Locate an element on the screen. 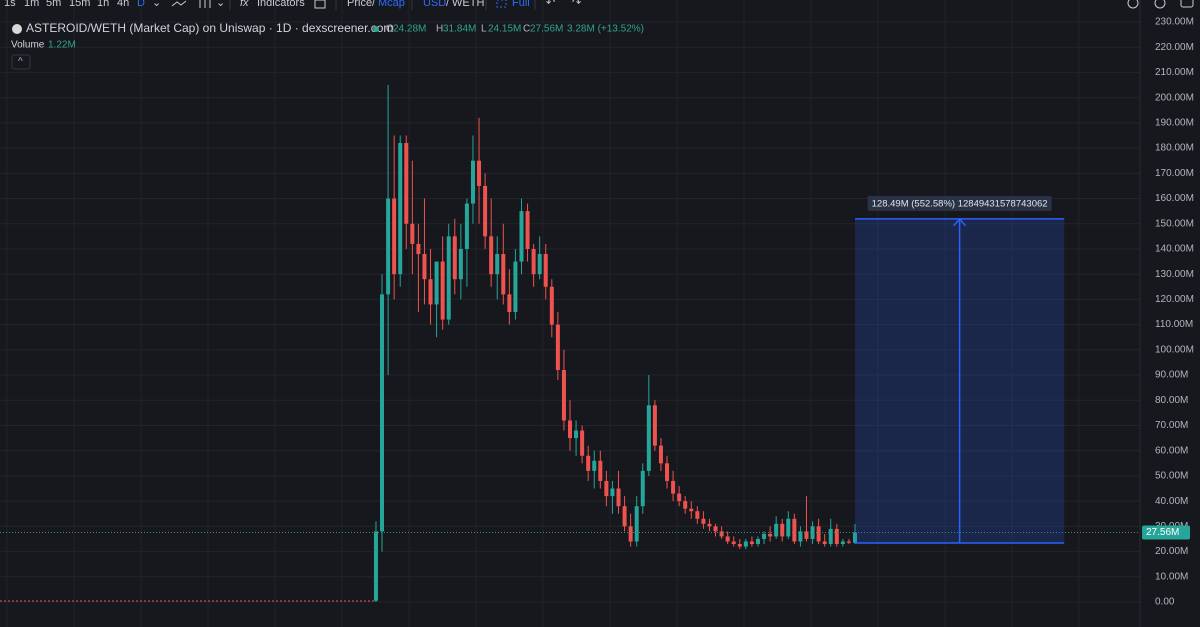 The image size is (1200, 627). interval: 5m is located at coordinates (53, 4).